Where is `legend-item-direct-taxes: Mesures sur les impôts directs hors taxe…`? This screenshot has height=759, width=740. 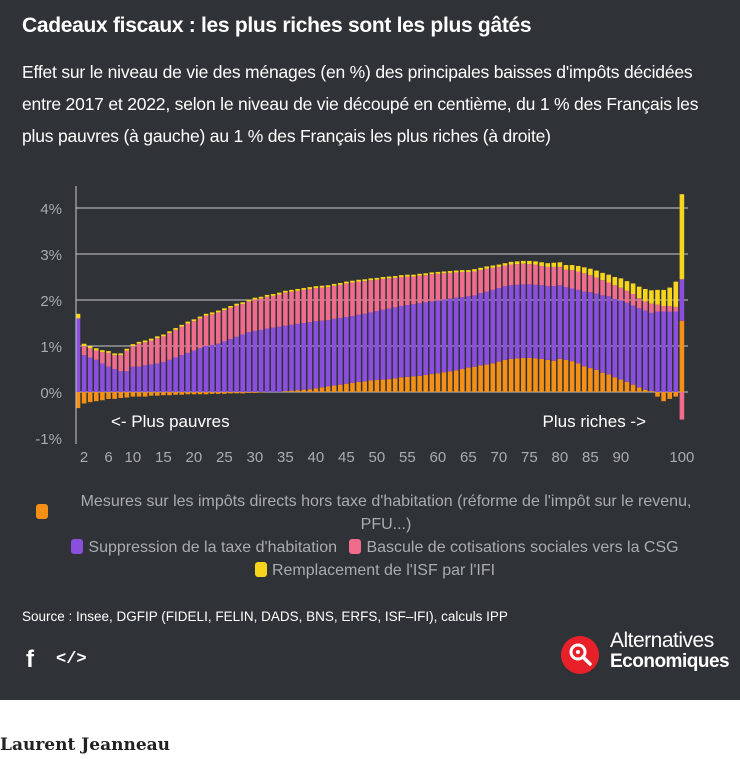
legend-item-direct-taxes: Mesures sur les impôts directs hors taxe… is located at coordinates (375, 513).